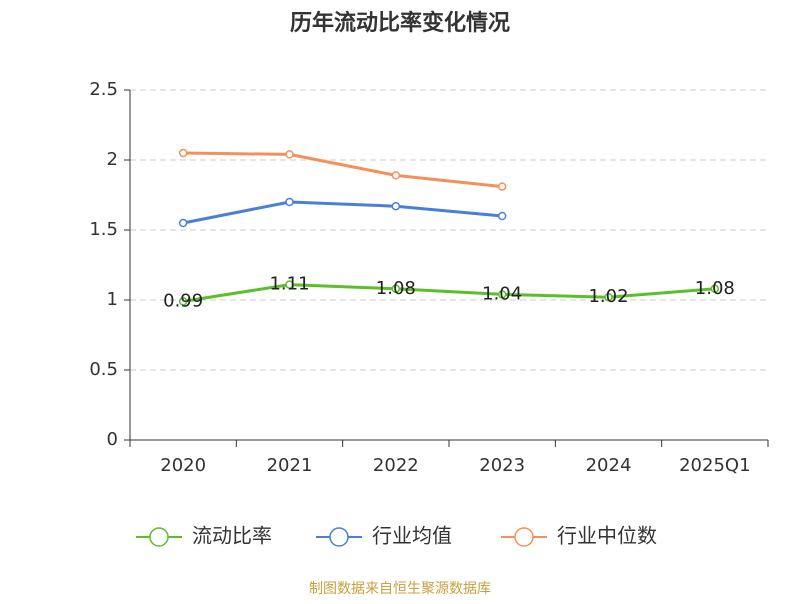  Describe the element at coordinates (290, 465) in the screenshot. I see `x-tick-label: 2021` at that location.